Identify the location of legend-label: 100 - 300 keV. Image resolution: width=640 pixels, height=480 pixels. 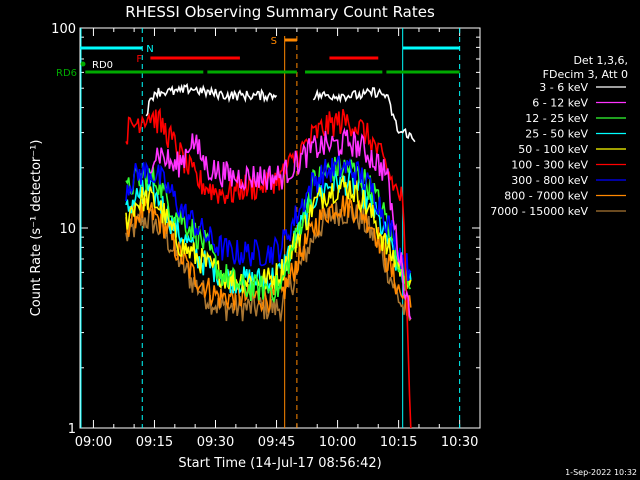
(549, 165).